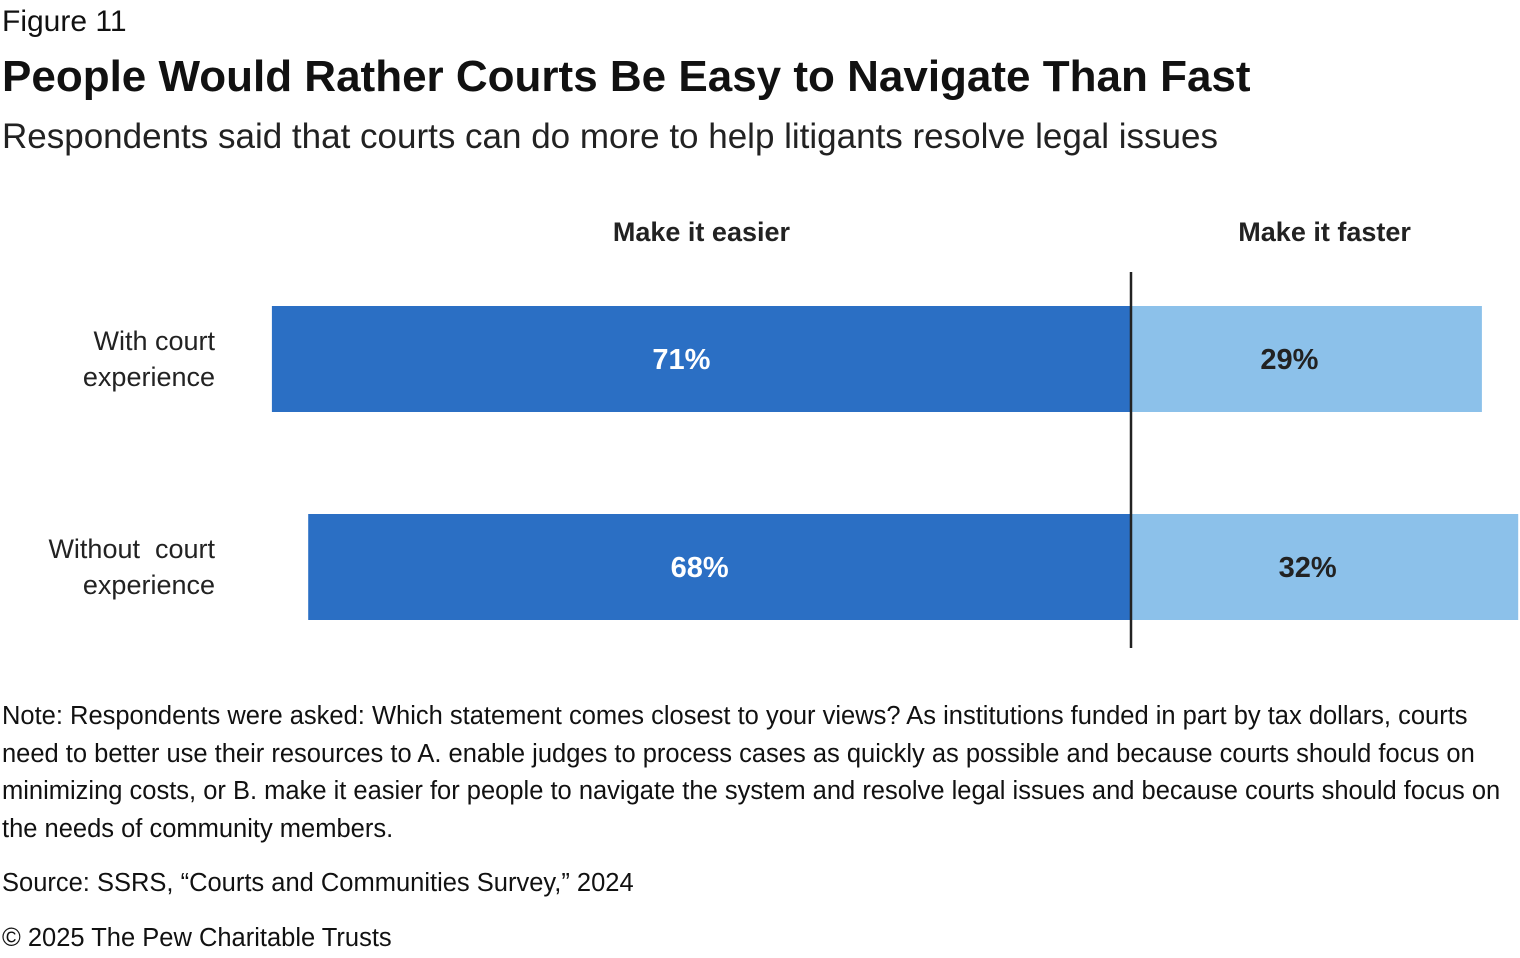 The image size is (1520, 958). Describe the element at coordinates (1308, 568) in the screenshot. I see `data-label-make-it-faster-2: 32%` at that location.